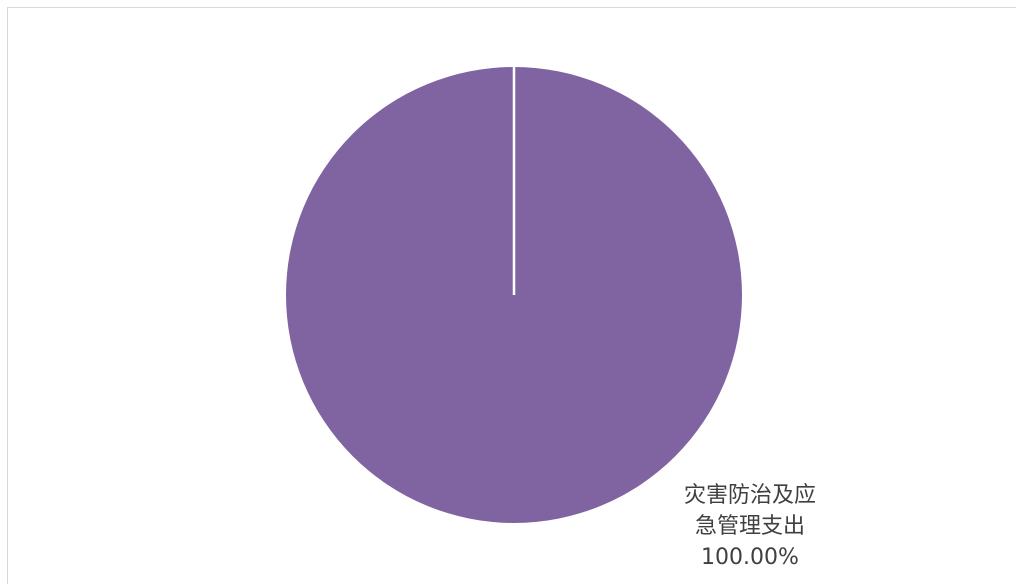  Describe the element at coordinates (749, 495) in the screenshot. I see `slice-category-label-line-1: 灾害防治及应` at that location.